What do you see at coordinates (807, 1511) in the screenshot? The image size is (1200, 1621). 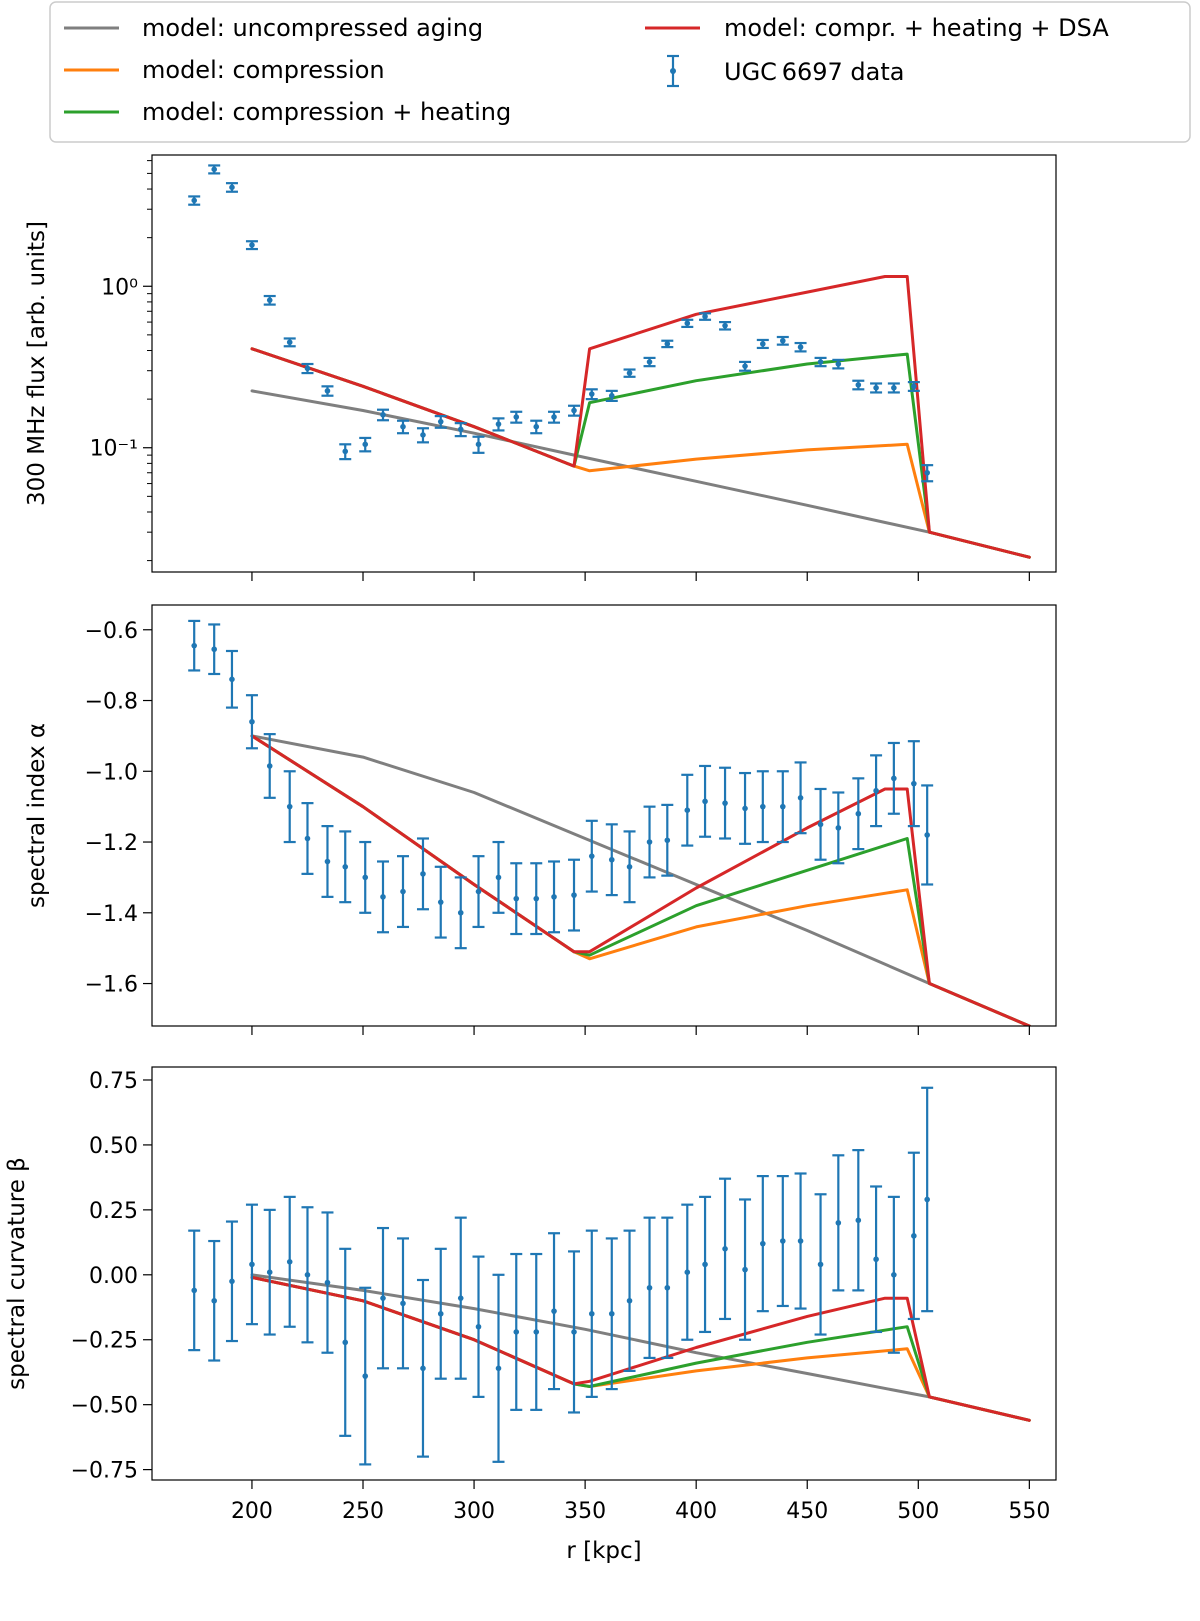 I see `x-tick-label: 450` at bounding box center [807, 1511].